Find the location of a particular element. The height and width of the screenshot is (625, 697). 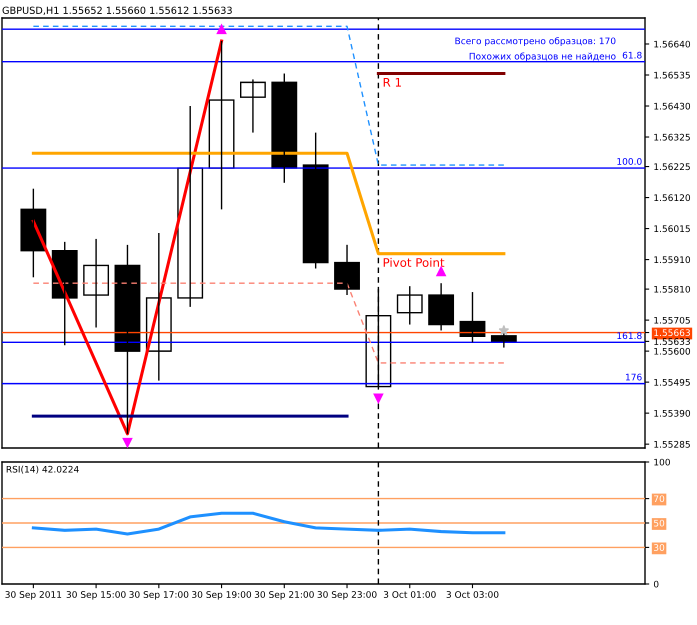

y-tick-label: 100 is located at coordinates (662, 462).